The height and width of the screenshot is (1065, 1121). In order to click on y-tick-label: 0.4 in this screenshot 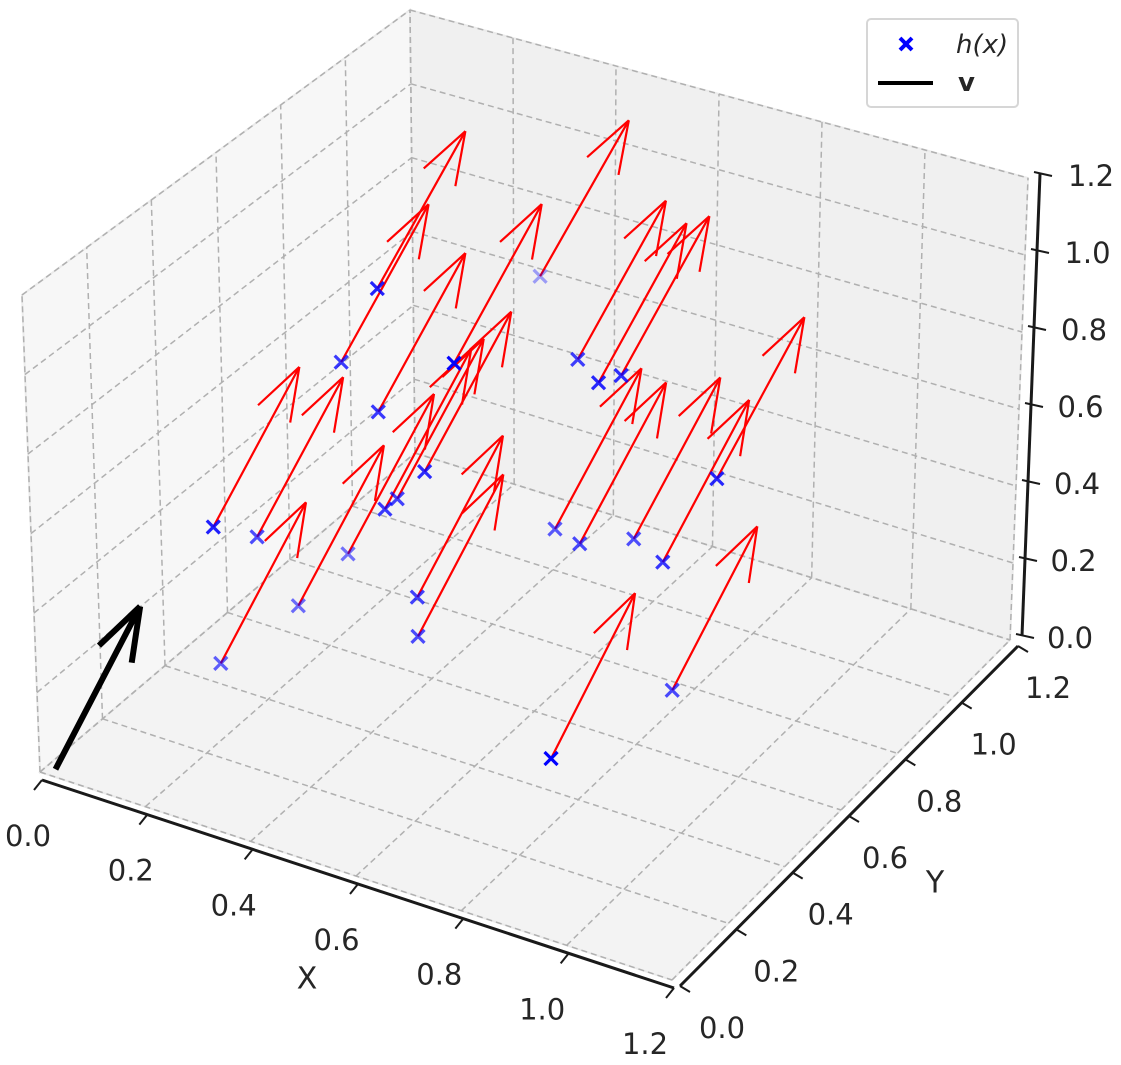, I will do `click(831, 915)`.